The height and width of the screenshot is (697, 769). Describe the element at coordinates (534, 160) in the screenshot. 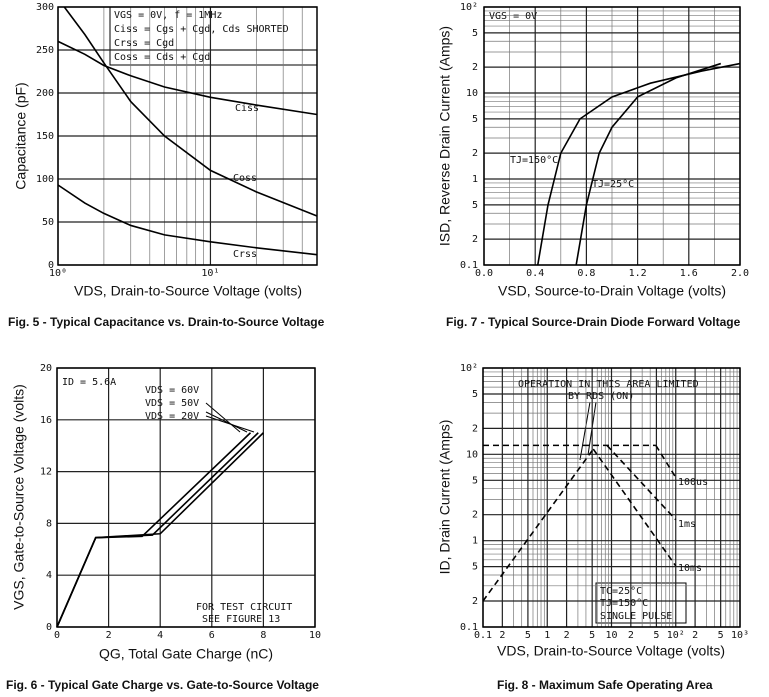

I see `series-label: TJ=150°C` at that location.